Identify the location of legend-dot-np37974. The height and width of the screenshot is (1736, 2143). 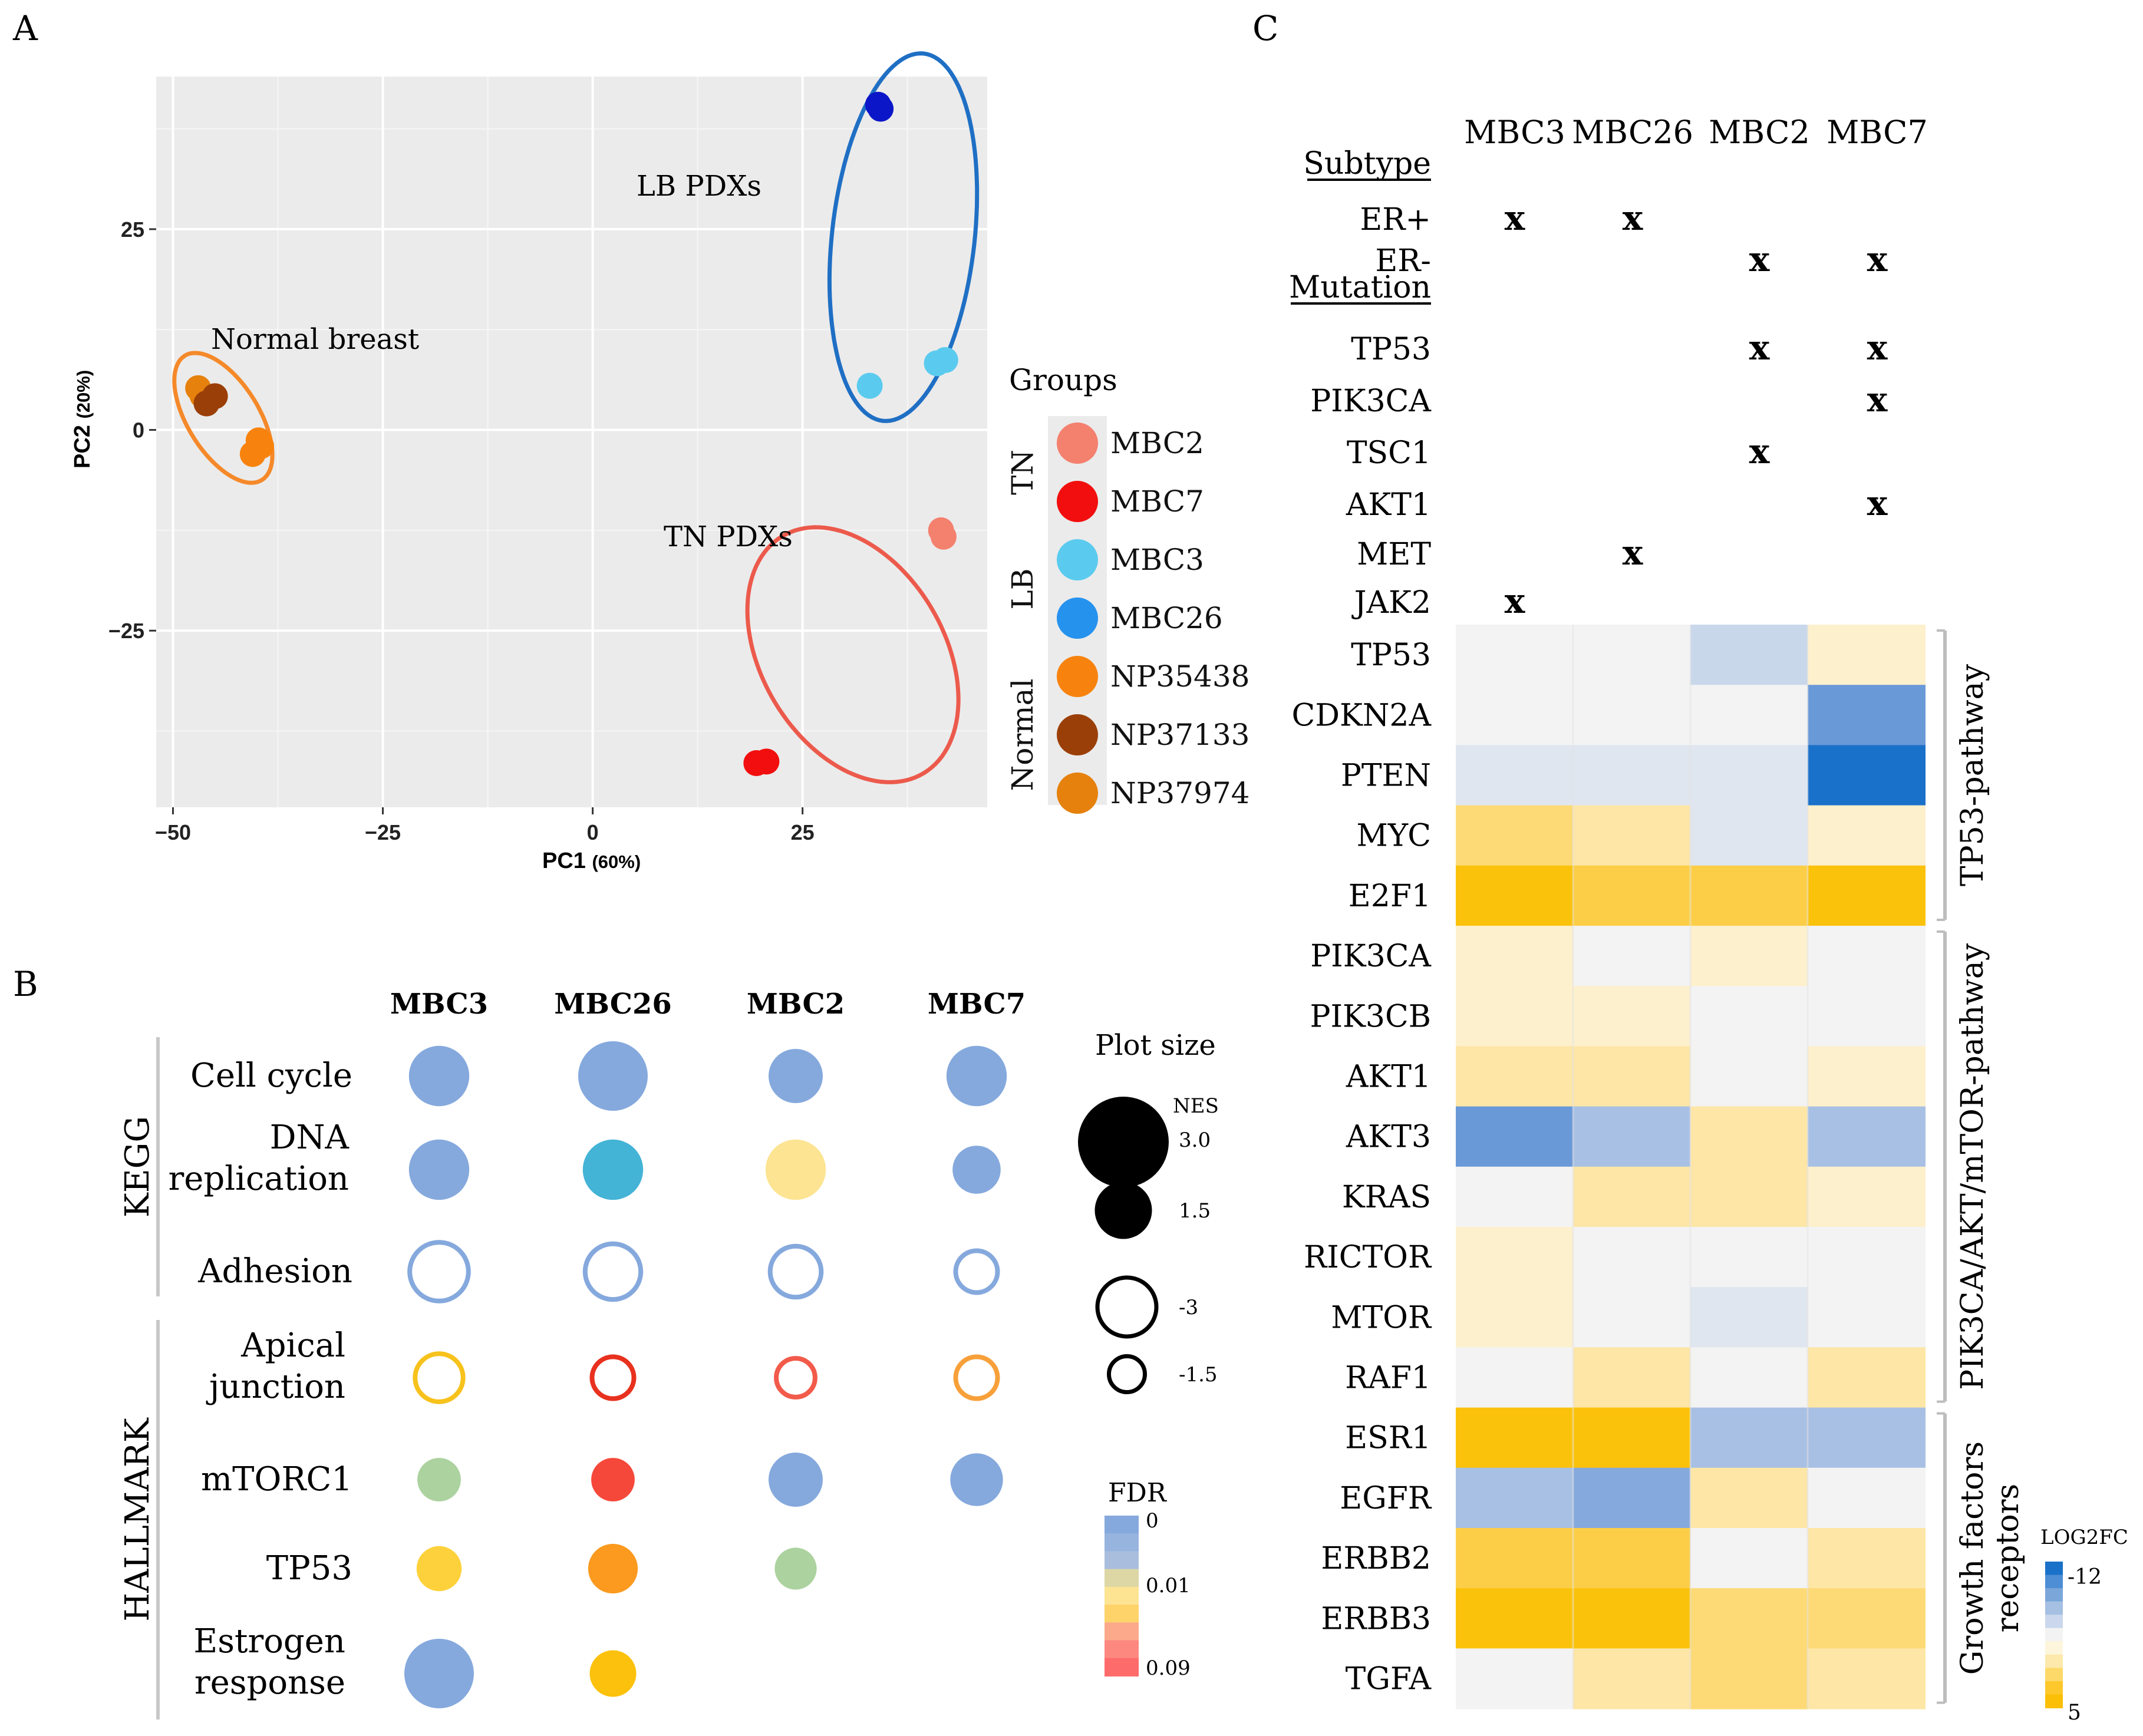
(1077, 793).